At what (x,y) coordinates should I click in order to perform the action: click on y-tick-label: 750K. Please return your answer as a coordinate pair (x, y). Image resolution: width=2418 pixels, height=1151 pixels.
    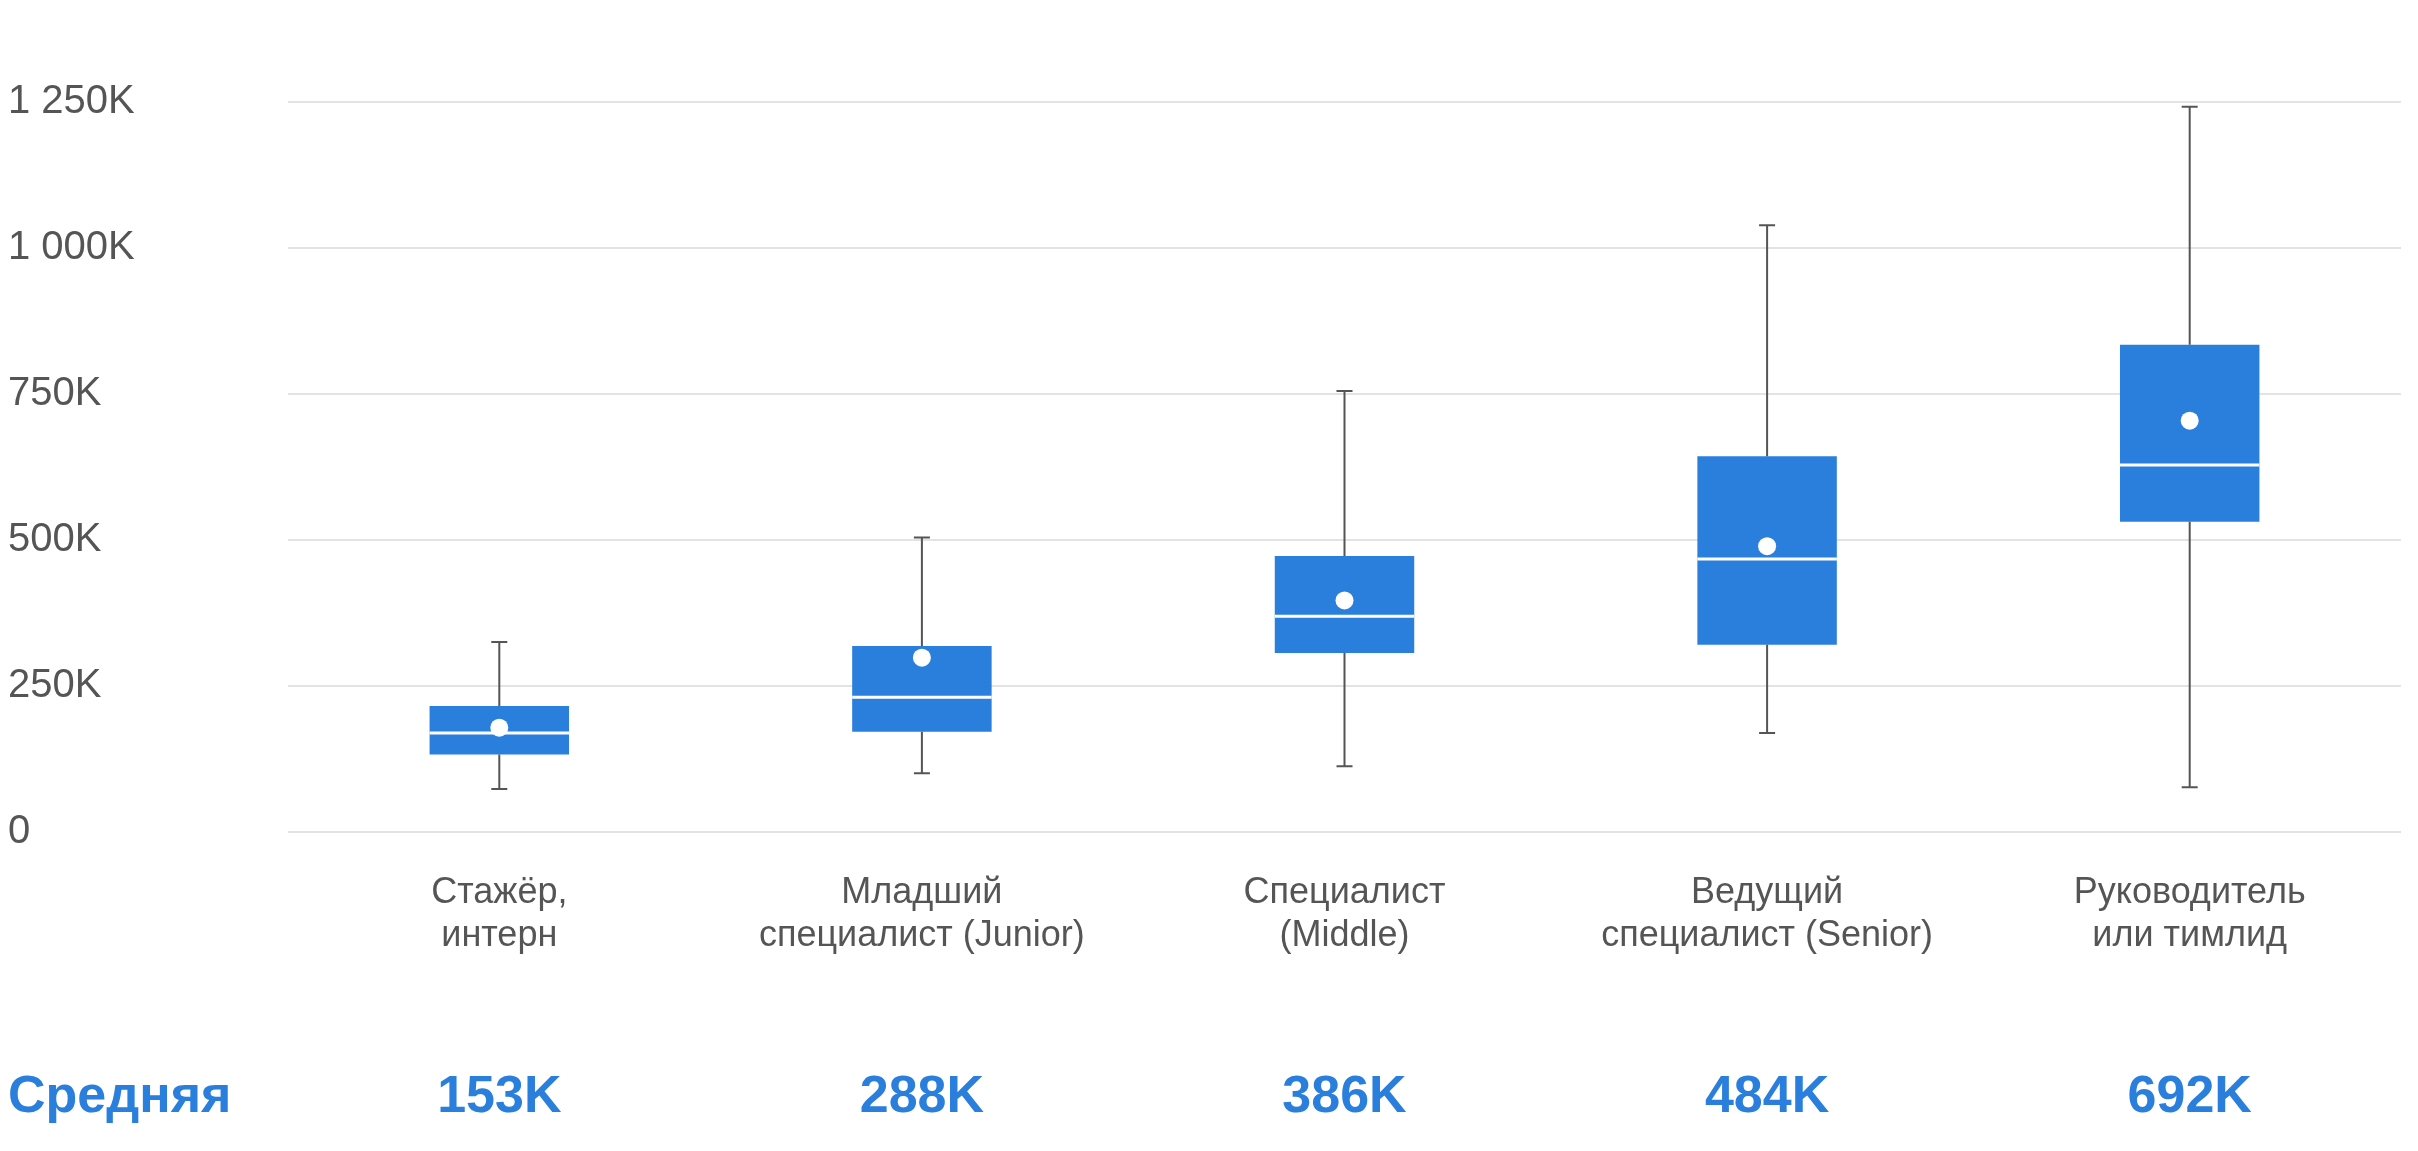
    Looking at the image, I should click on (55, 390).